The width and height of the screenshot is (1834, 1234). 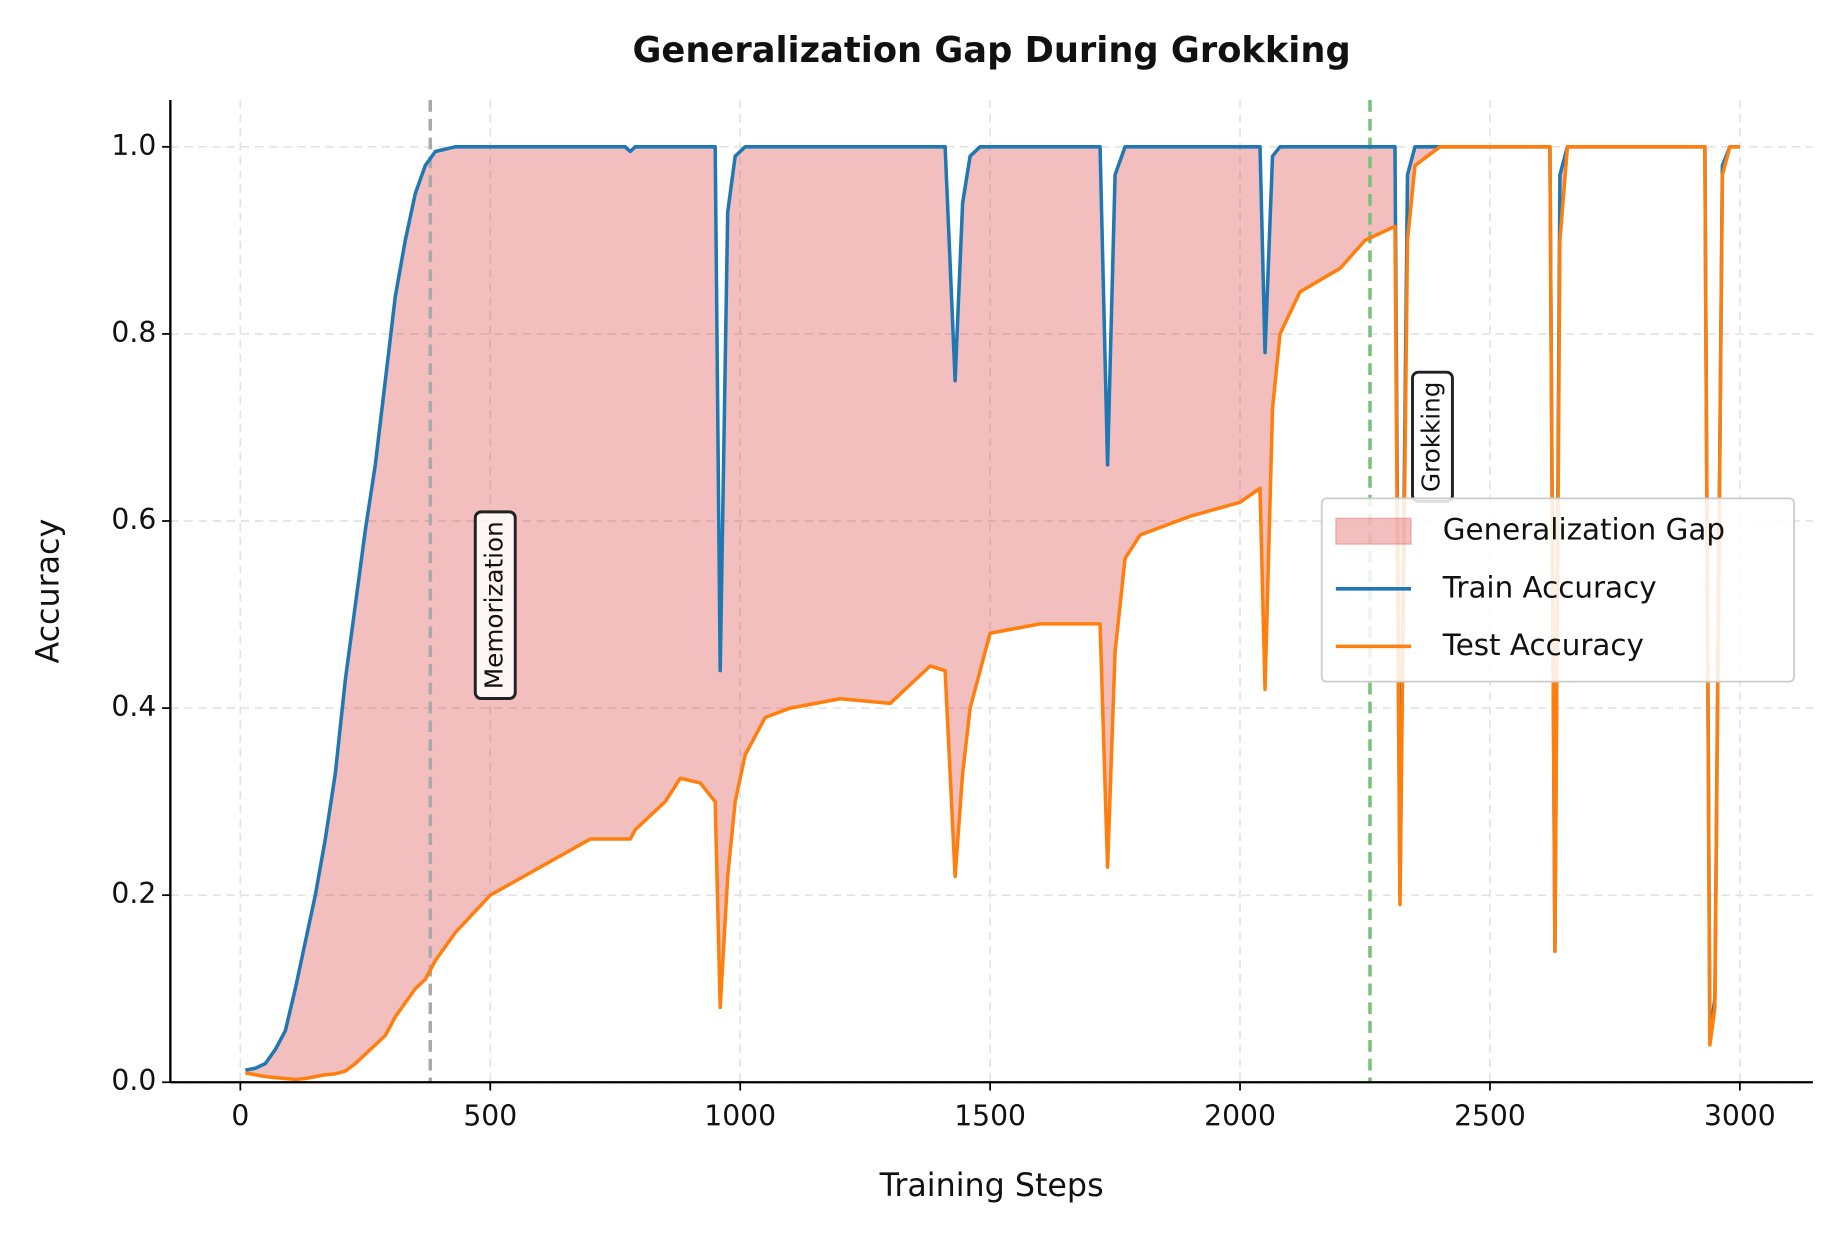 What do you see at coordinates (48, 591) in the screenshot?
I see `y-axis-label: Accuracy` at bounding box center [48, 591].